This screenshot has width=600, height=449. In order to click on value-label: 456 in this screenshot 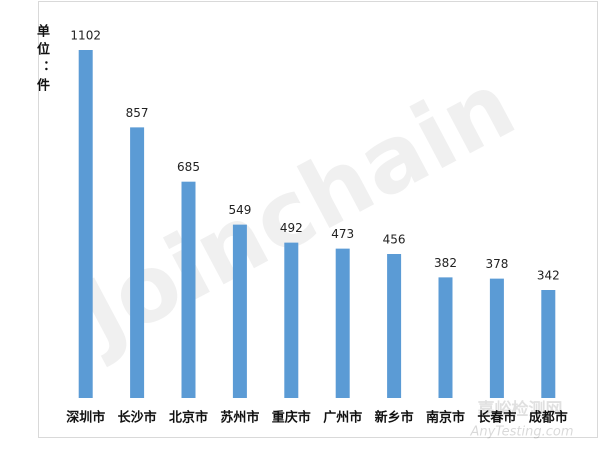, I will do `click(394, 240)`.